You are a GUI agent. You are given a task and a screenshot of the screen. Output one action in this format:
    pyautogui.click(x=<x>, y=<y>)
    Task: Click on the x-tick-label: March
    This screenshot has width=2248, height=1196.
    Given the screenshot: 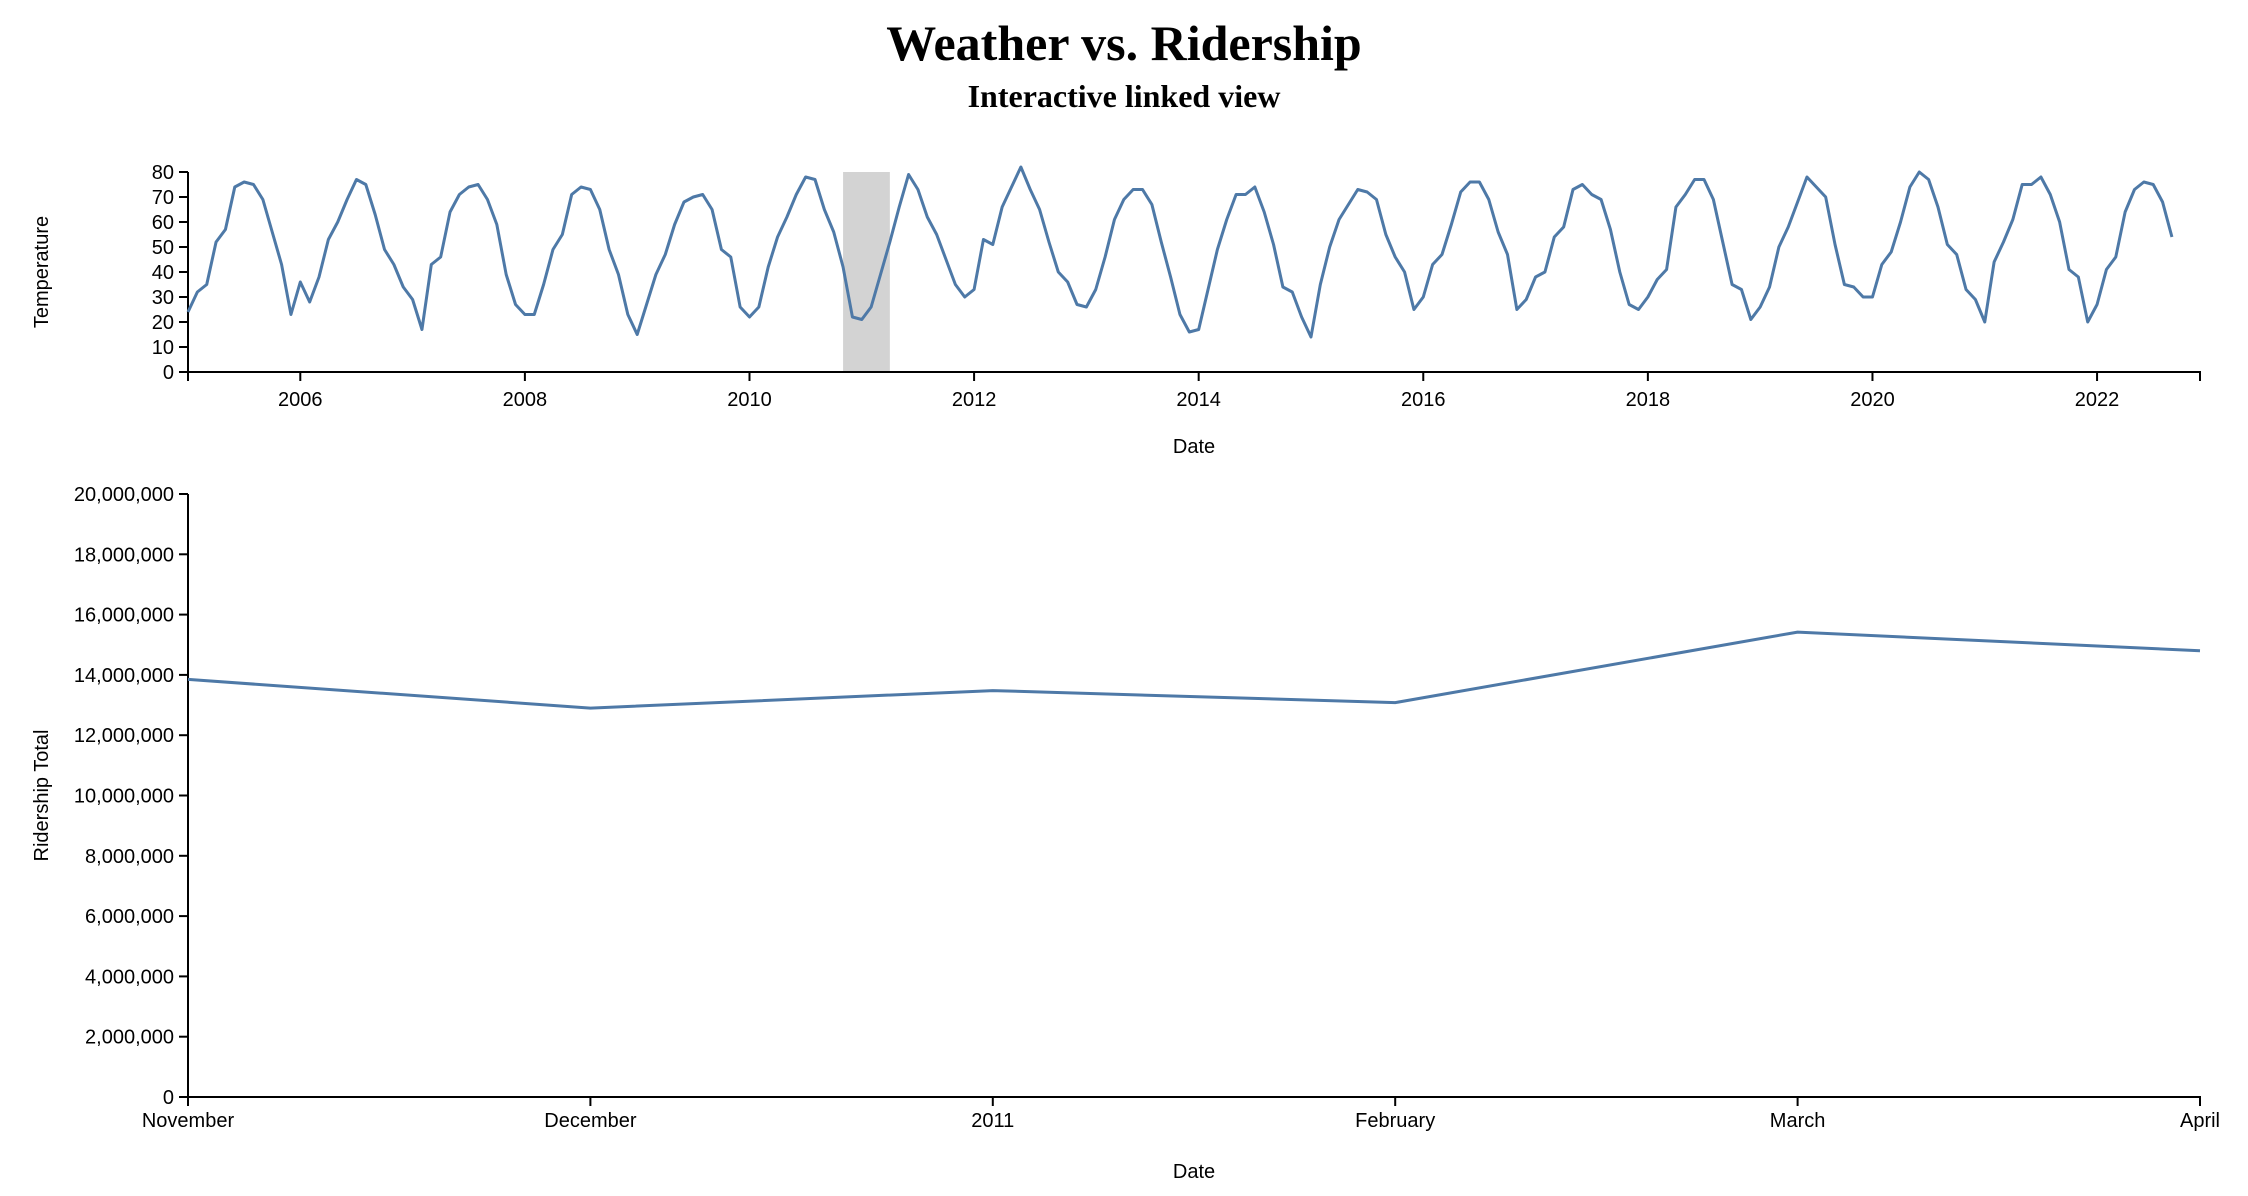 What is the action you would take?
    pyautogui.click(x=1798, y=1121)
    